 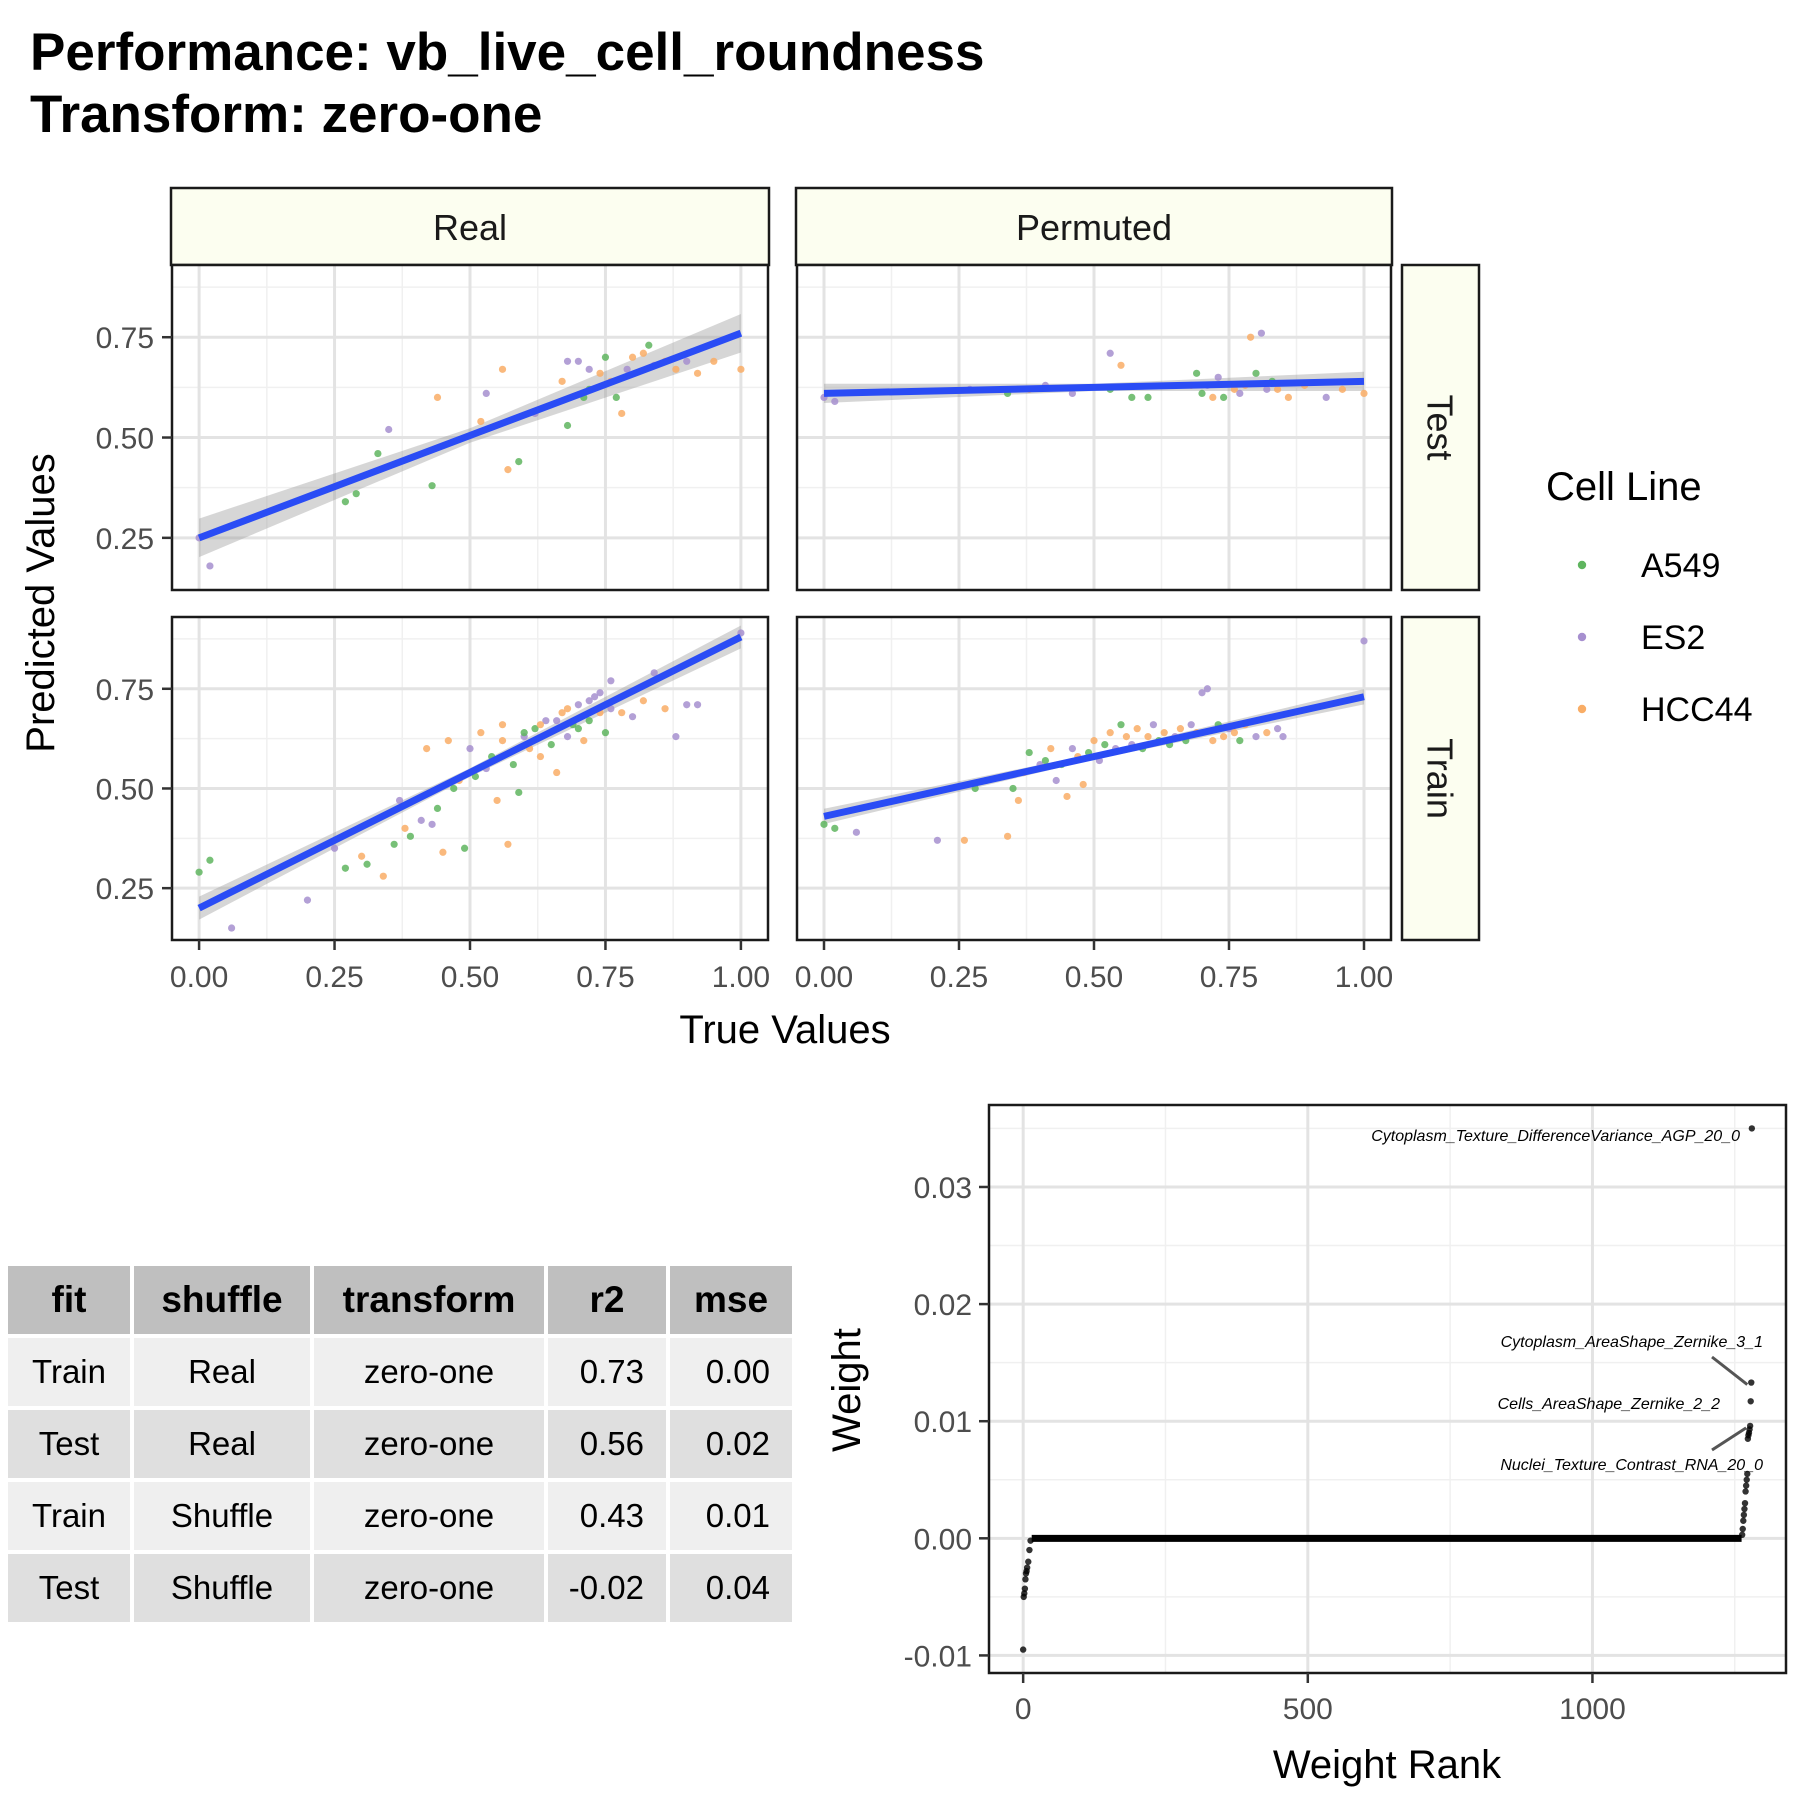 What do you see at coordinates (429, 1588) in the screenshot?
I see `table-cell: zero-one` at bounding box center [429, 1588].